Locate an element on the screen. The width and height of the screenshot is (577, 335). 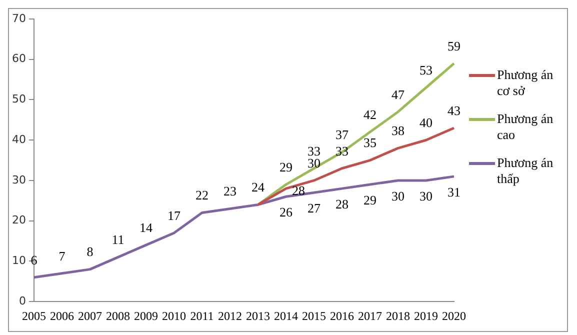
data-label: 23 is located at coordinates (230, 191).